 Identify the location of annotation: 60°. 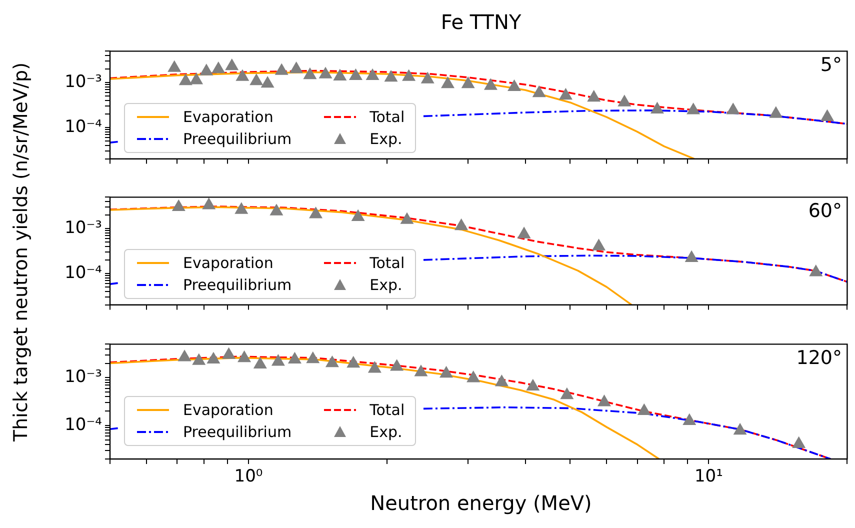
(825, 211).